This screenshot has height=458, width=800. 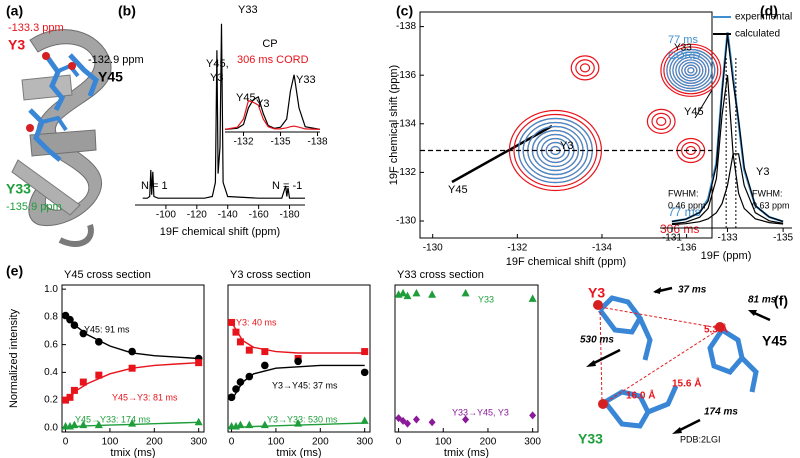 What do you see at coordinates (61, 138) in the screenshot?
I see `protein-cartoon` at bounding box center [61, 138].